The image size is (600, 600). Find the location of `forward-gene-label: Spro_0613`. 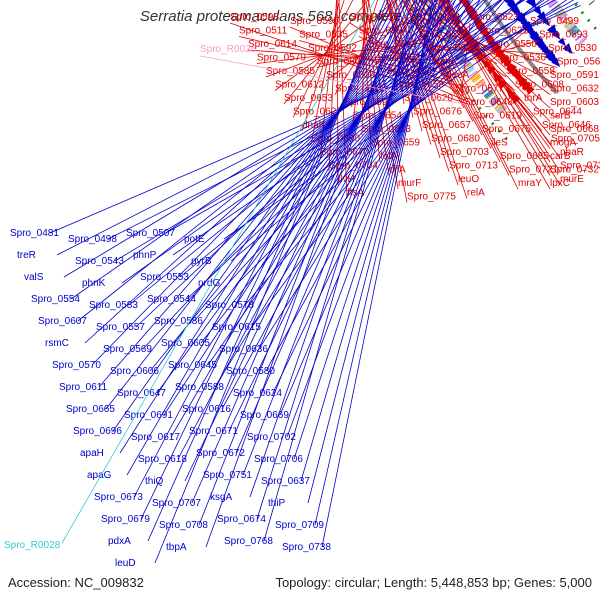

forward-gene-label: Spro_0613 is located at coordinates (392, 44).